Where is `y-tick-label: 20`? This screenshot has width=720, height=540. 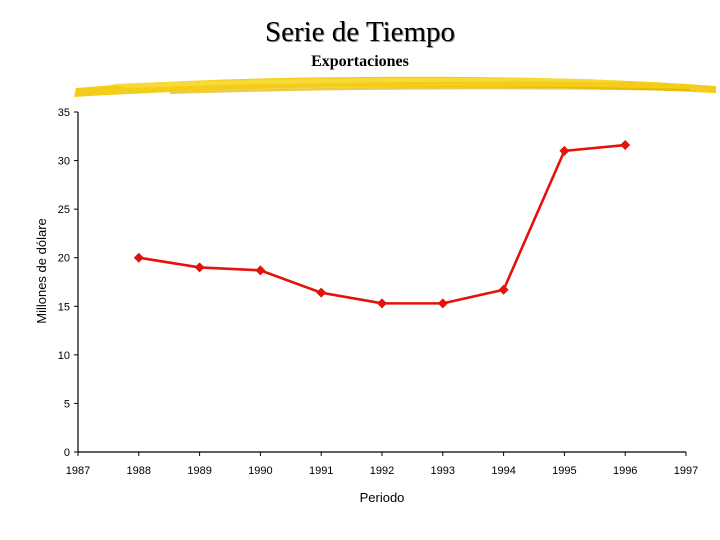
y-tick-label: 20 is located at coordinates (64, 259).